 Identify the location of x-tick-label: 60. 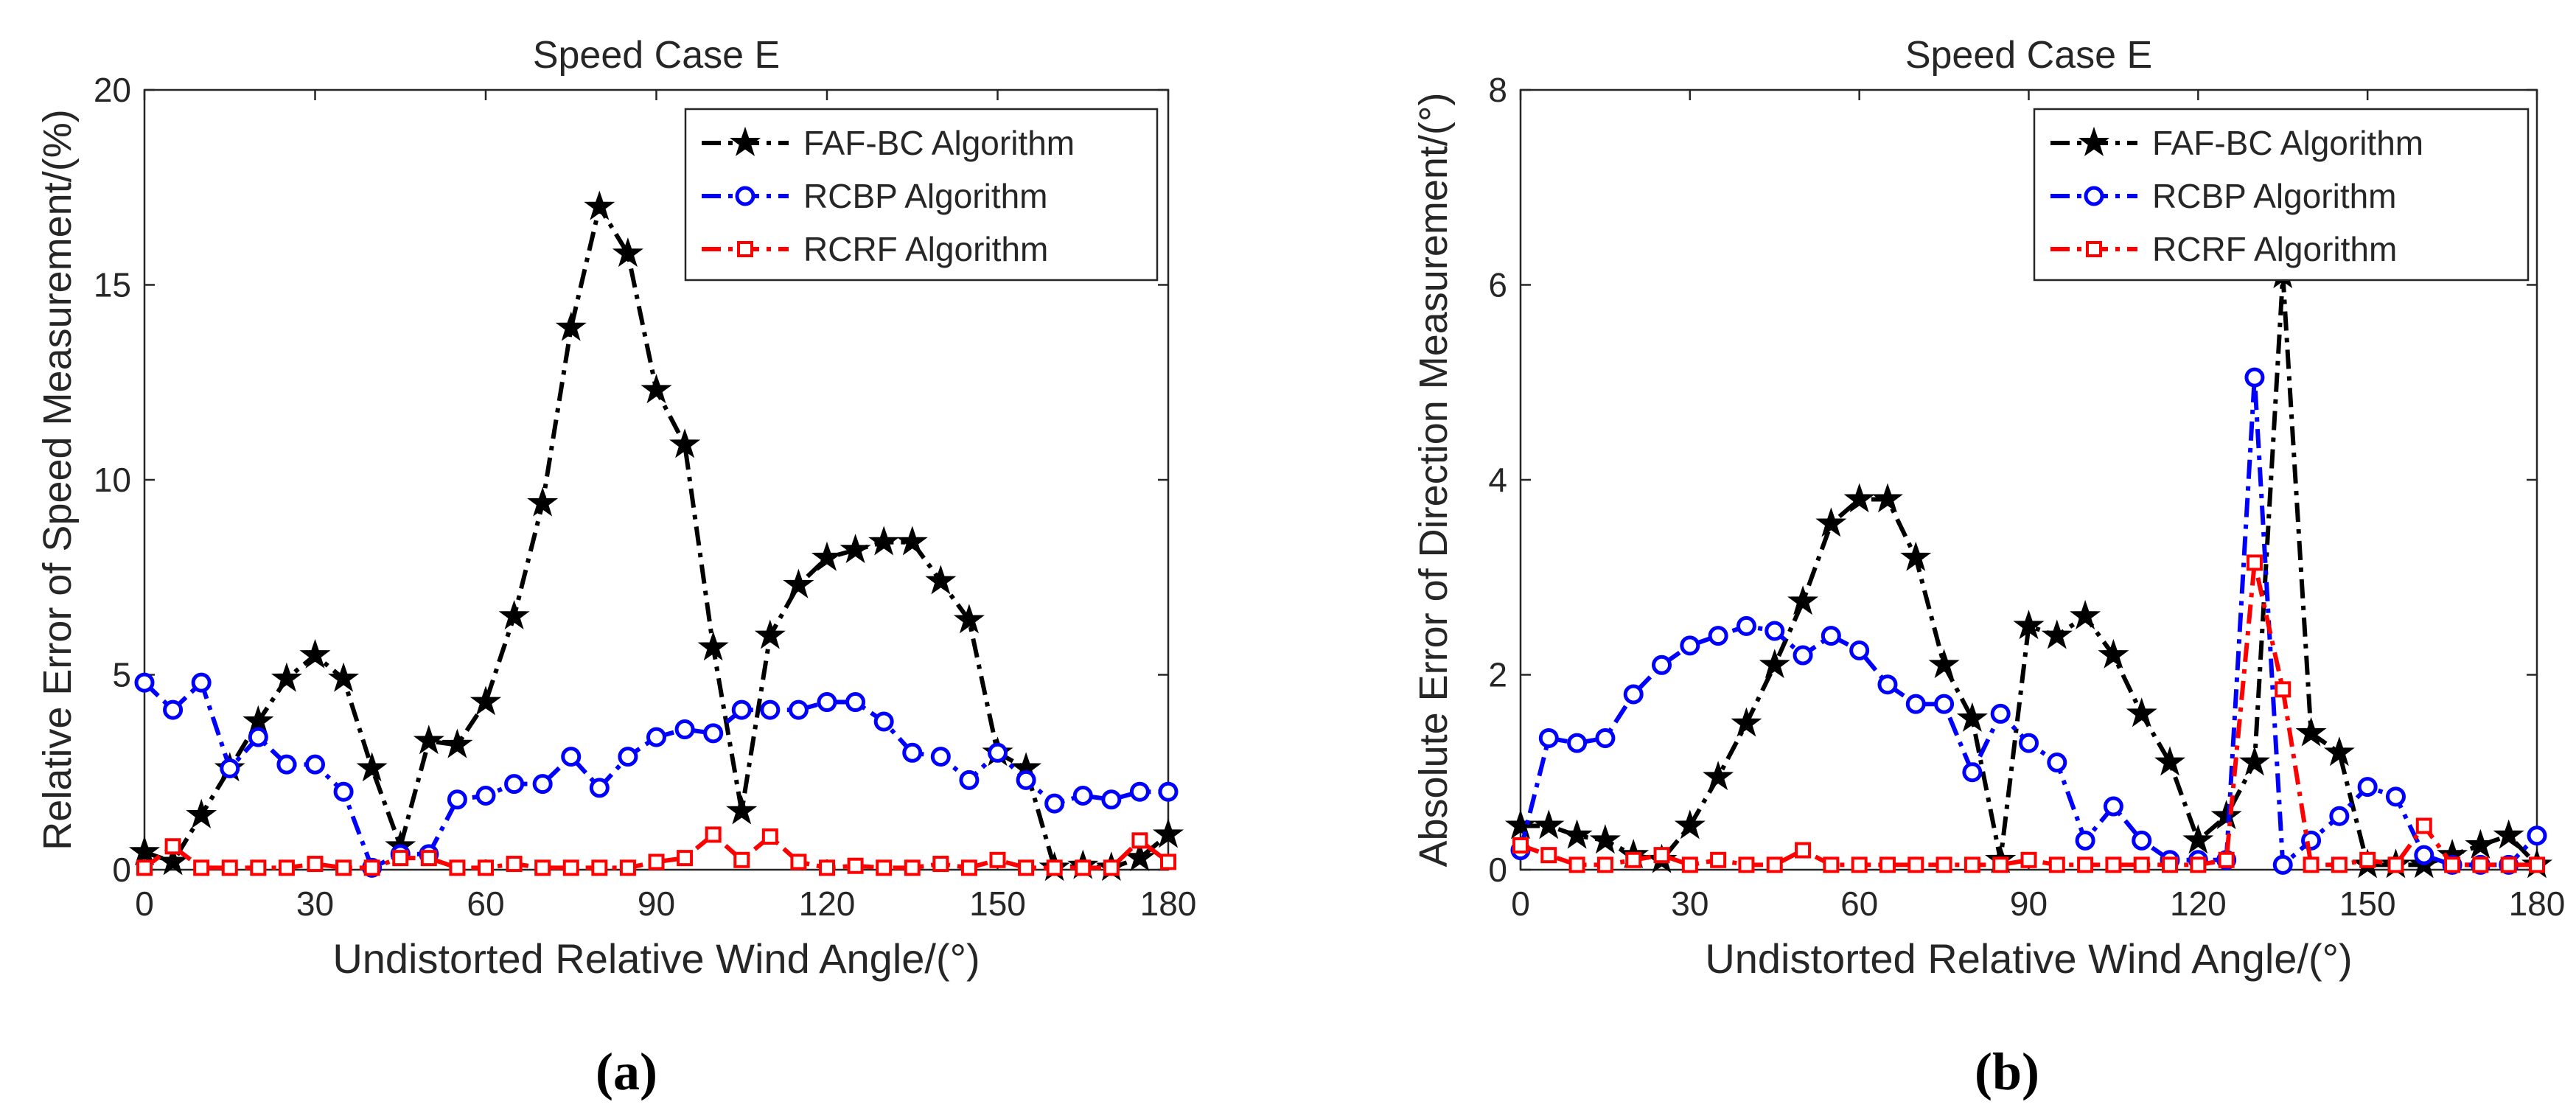
(1859, 903).